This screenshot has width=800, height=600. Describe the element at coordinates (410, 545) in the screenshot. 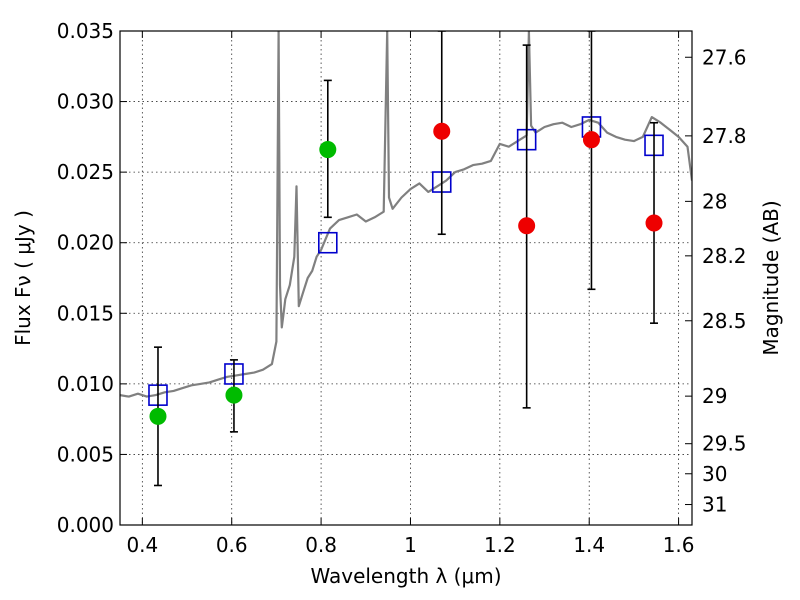

I see `x-tick-label: 1` at that location.